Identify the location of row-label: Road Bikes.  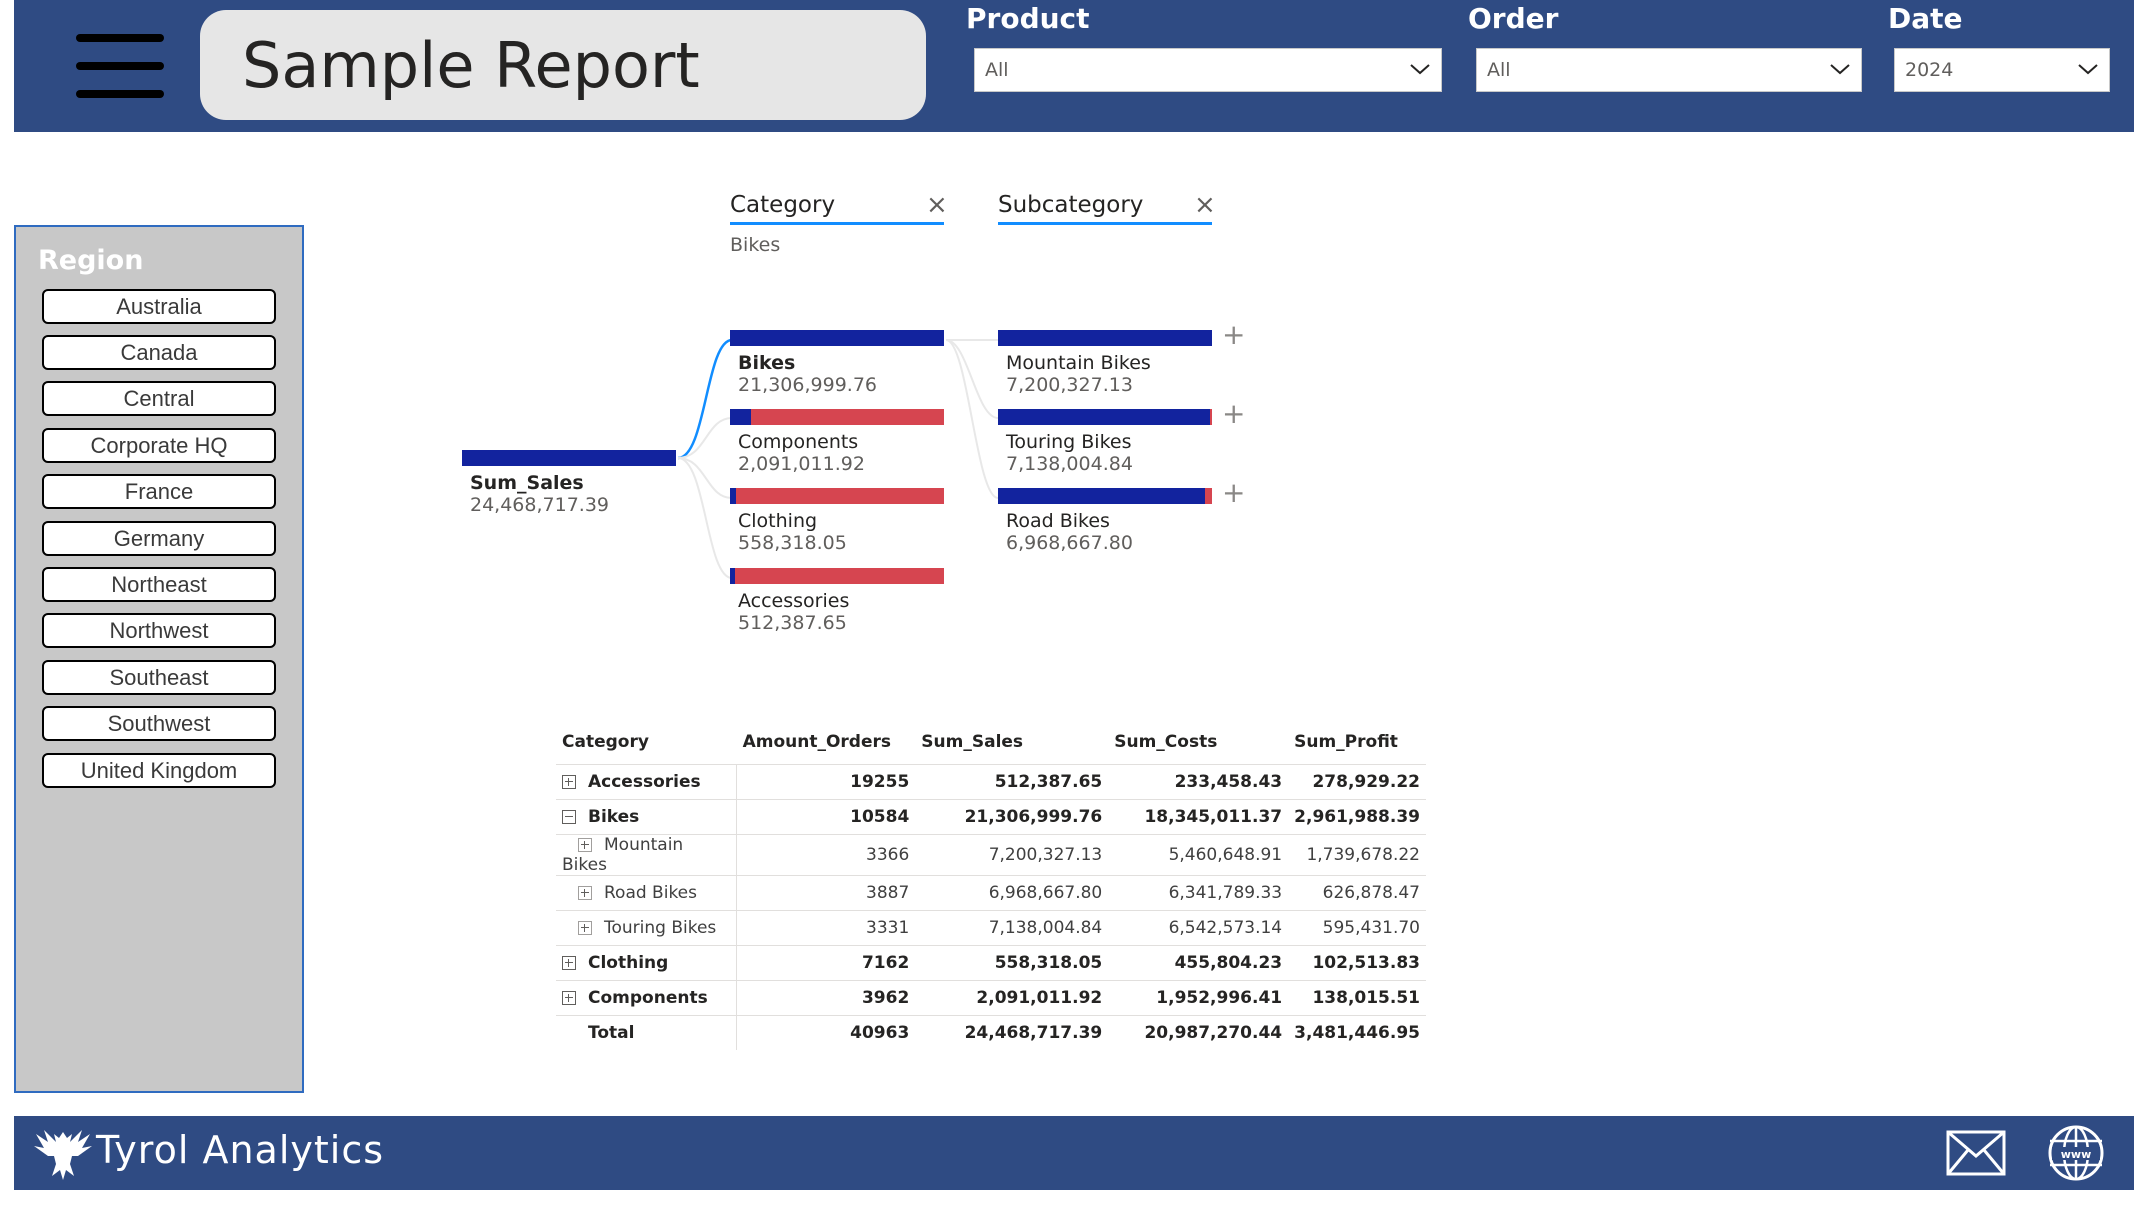
(651, 893).